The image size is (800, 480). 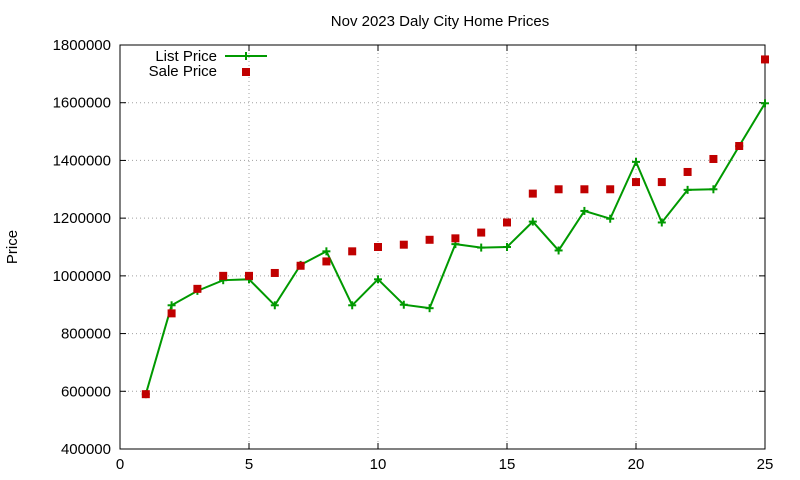 What do you see at coordinates (183, 71) in the screenshot?
I see `legend-label-sale-price: Sale Price` at bounding box center [183, 71].